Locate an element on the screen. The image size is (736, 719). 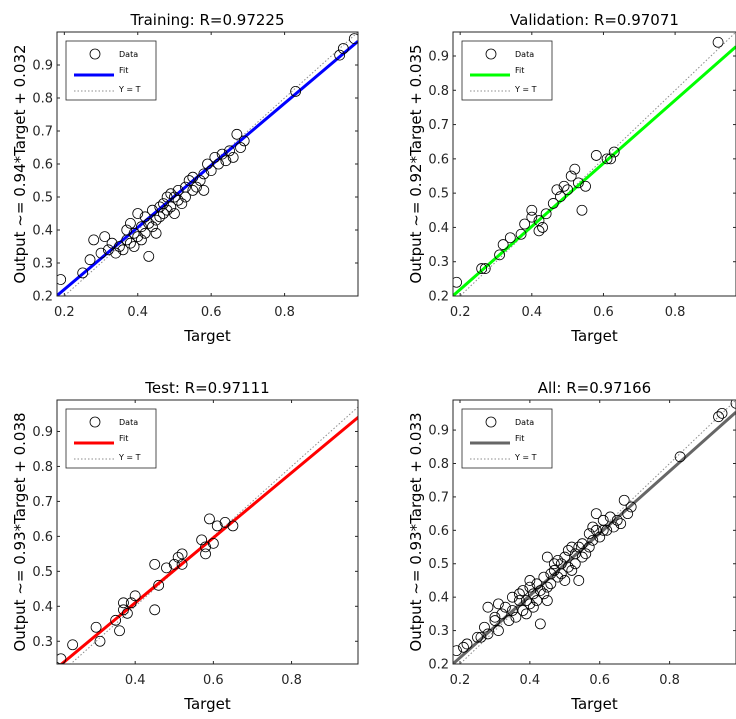
x-tick-label: 0.8 is located at coordinates (291, 680).